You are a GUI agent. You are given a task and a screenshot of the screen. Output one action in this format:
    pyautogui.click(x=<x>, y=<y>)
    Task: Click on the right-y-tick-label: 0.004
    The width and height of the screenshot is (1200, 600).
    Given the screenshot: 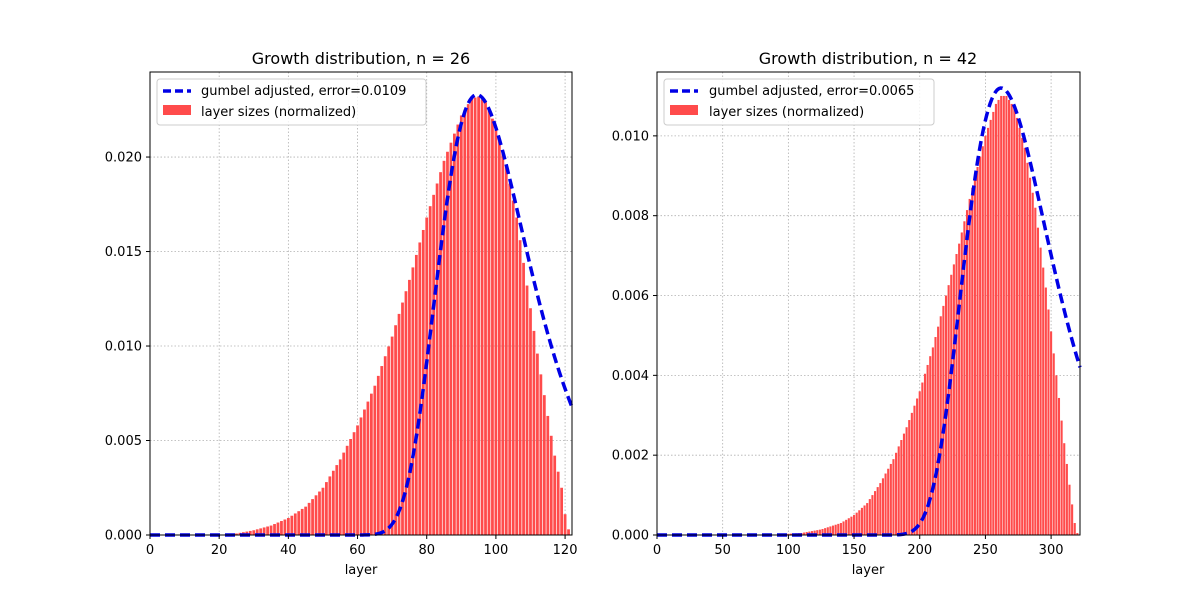 What is the action you would take?
    pyautogui.click(x=630, y=376)
    